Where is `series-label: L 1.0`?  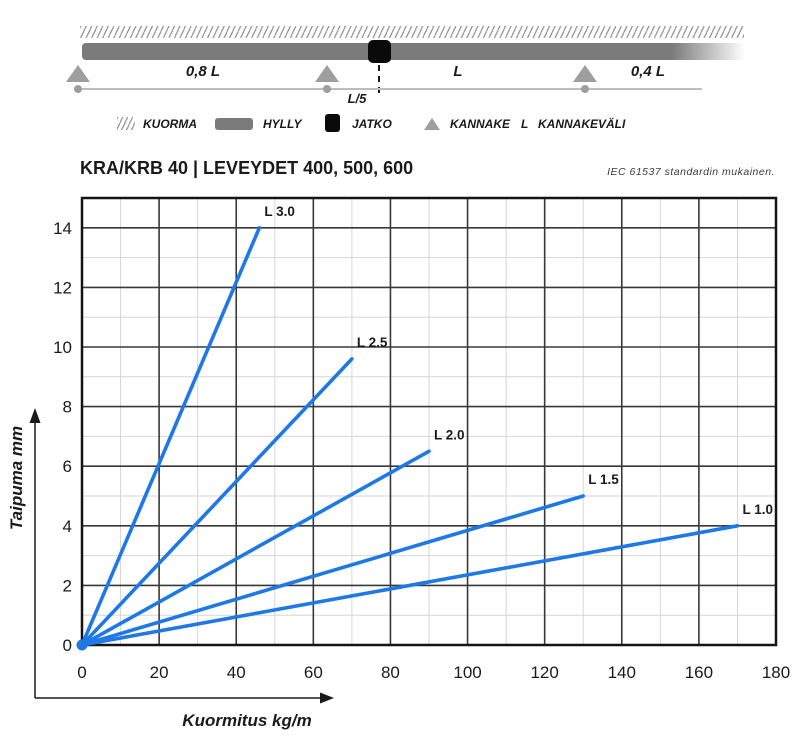
series-label: L 1.0 is located at coordinates (757, 509).